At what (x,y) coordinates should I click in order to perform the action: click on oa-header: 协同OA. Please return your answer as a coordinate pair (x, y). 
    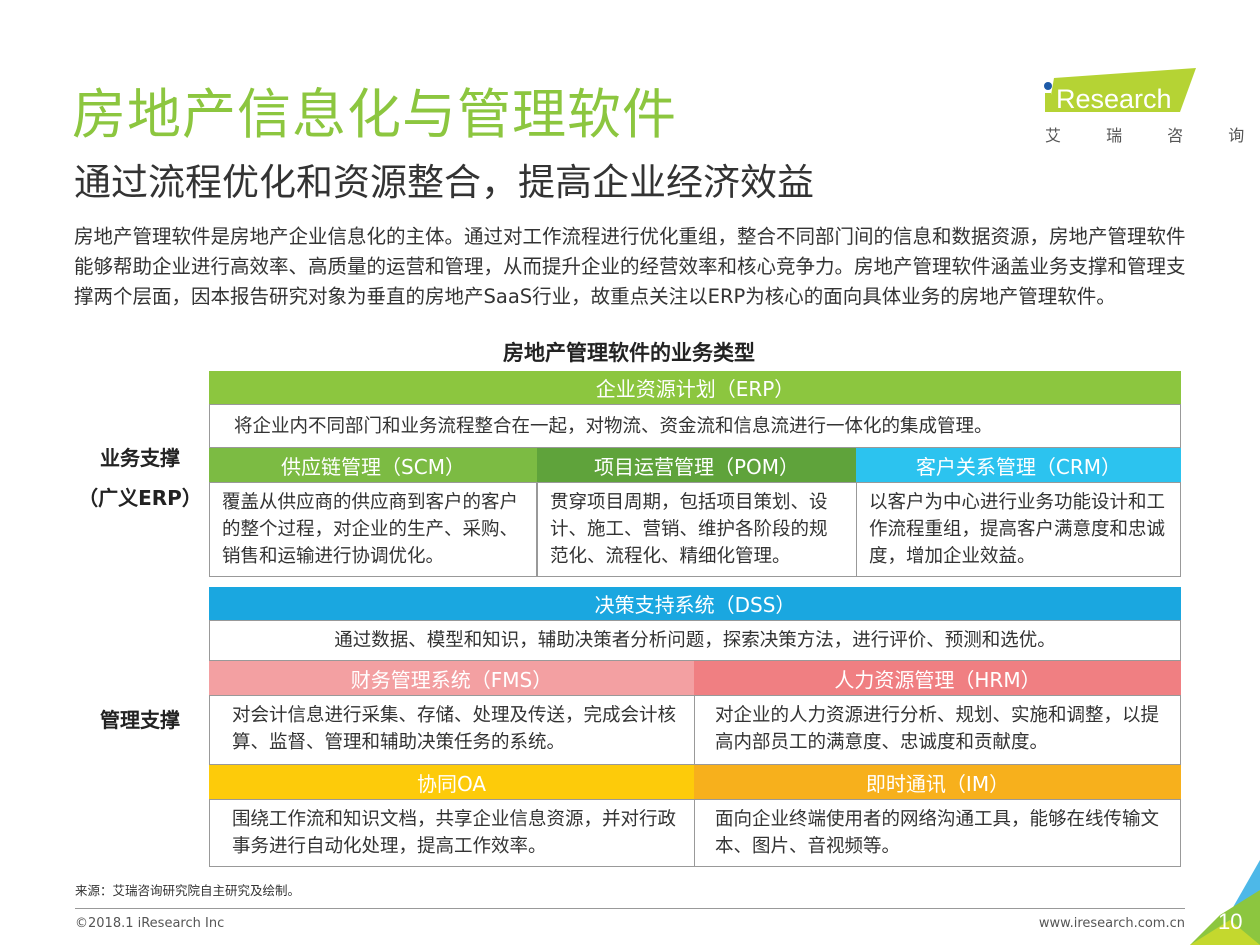
    Looking at the image, I should click on (451, 782).